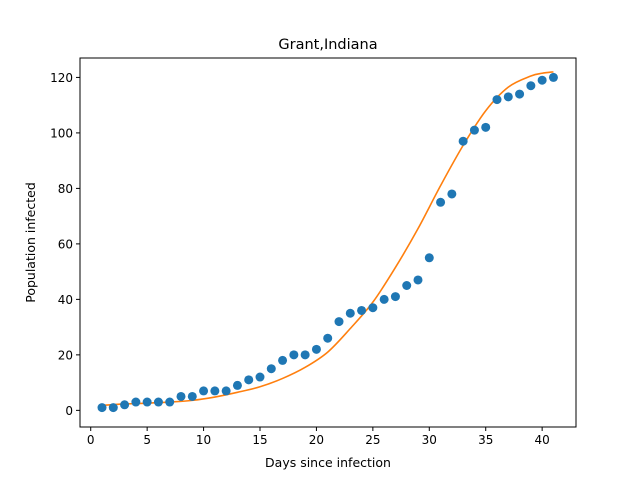 The image size is (640, 480). I want to click on x-ticks: 0 5 10 15 20 25 30 35 40, so click(318, 437).